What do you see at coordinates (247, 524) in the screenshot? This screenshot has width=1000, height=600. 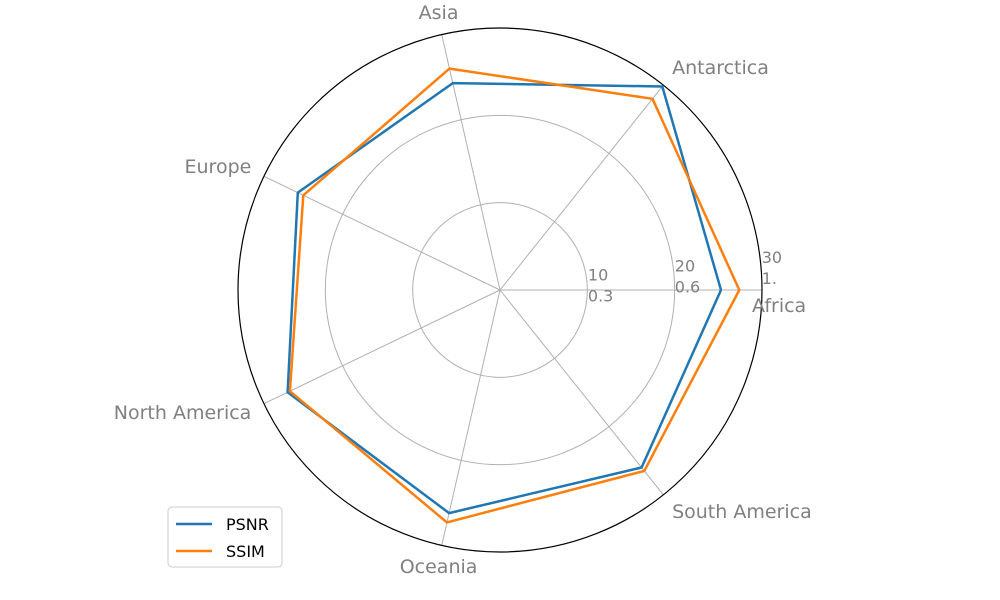 I see `legend-label-psnr: PSNR` at bounding box center [247, 524].